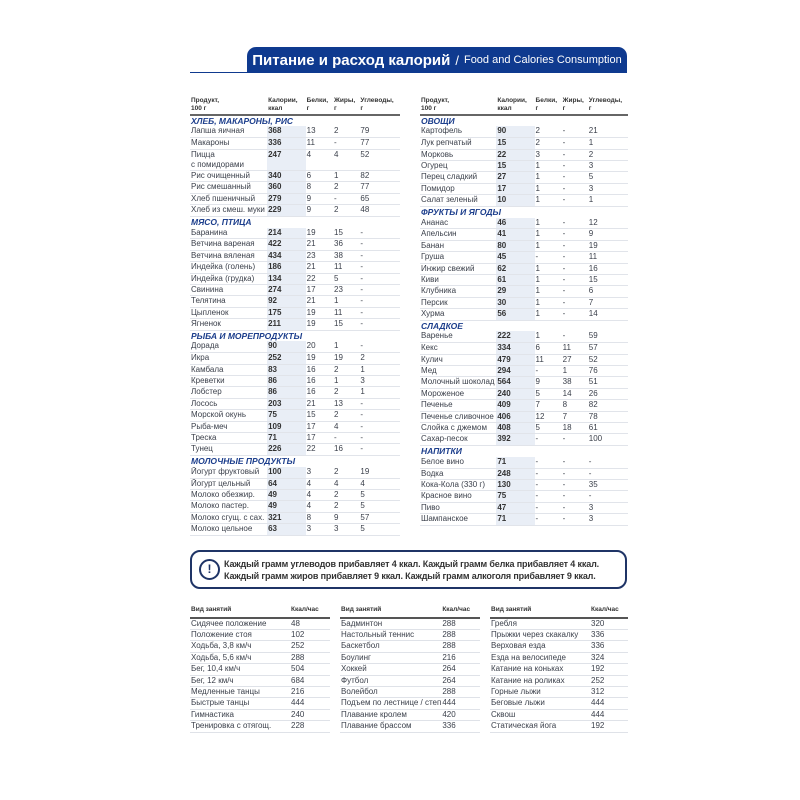 This screenshot has width=800, height=800. Describe the element at coordinates (229, 358) in the screenshot. I see `product-name: Икра` at that location.